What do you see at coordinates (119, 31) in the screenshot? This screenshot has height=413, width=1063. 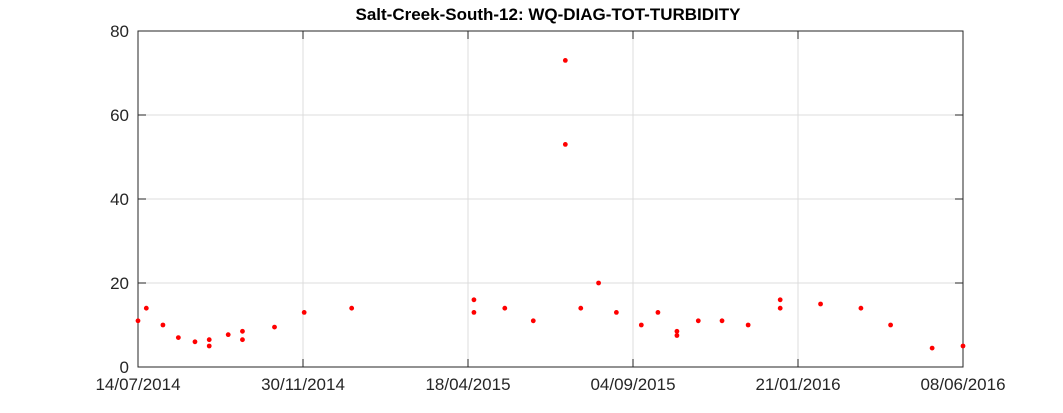 I see `y-tick-label: 80` at bounding box center [119, 31].